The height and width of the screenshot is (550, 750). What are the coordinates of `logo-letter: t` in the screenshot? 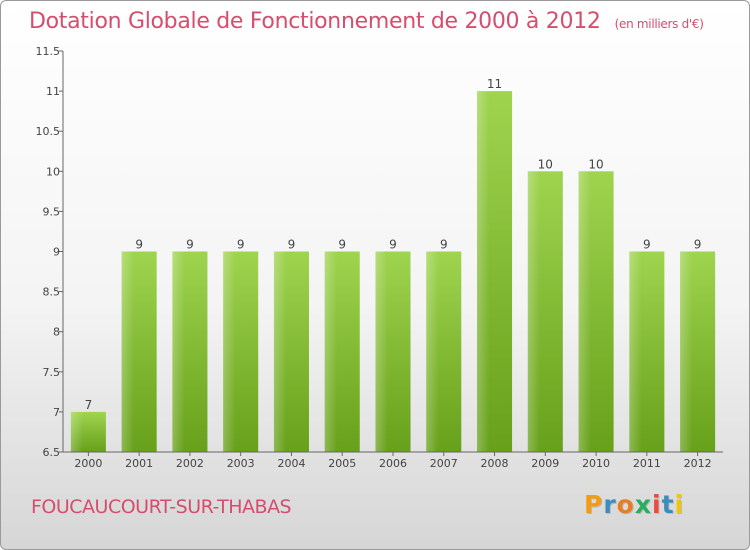 It's located at (668, 504).